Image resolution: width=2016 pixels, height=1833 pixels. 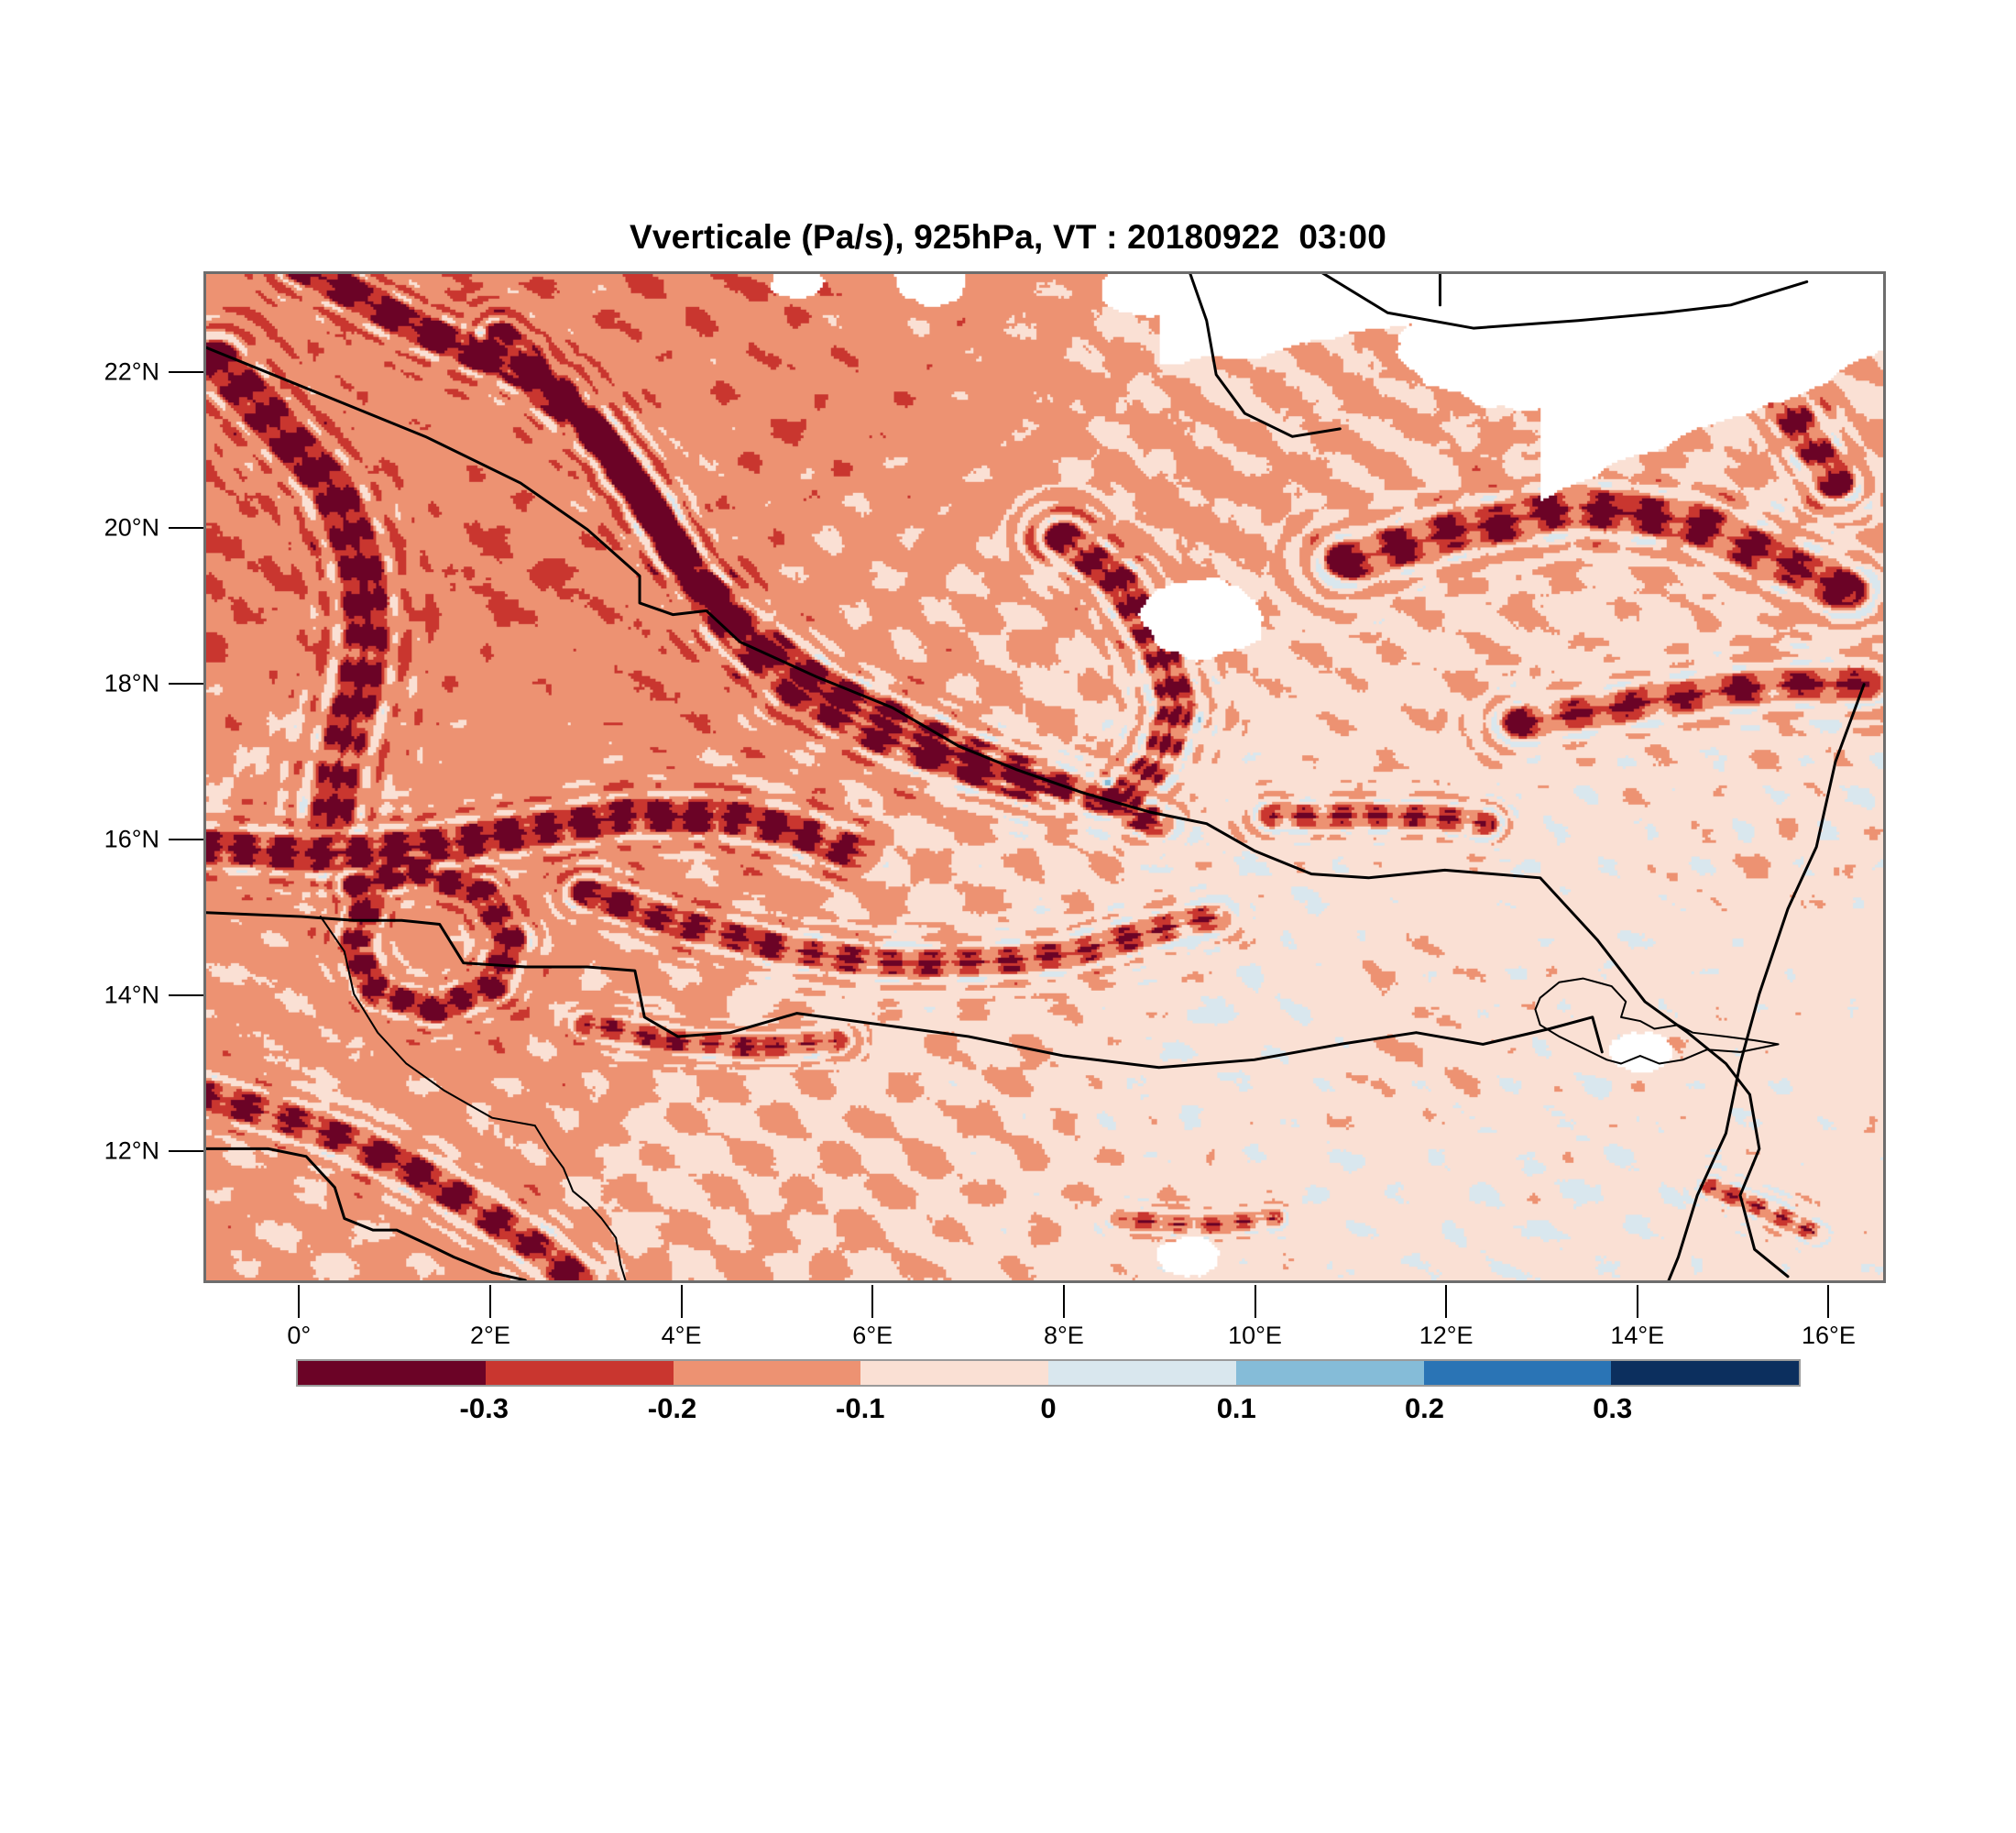 I want to click on lat-tick-label: 12°N, so click(x=131, y=1150).